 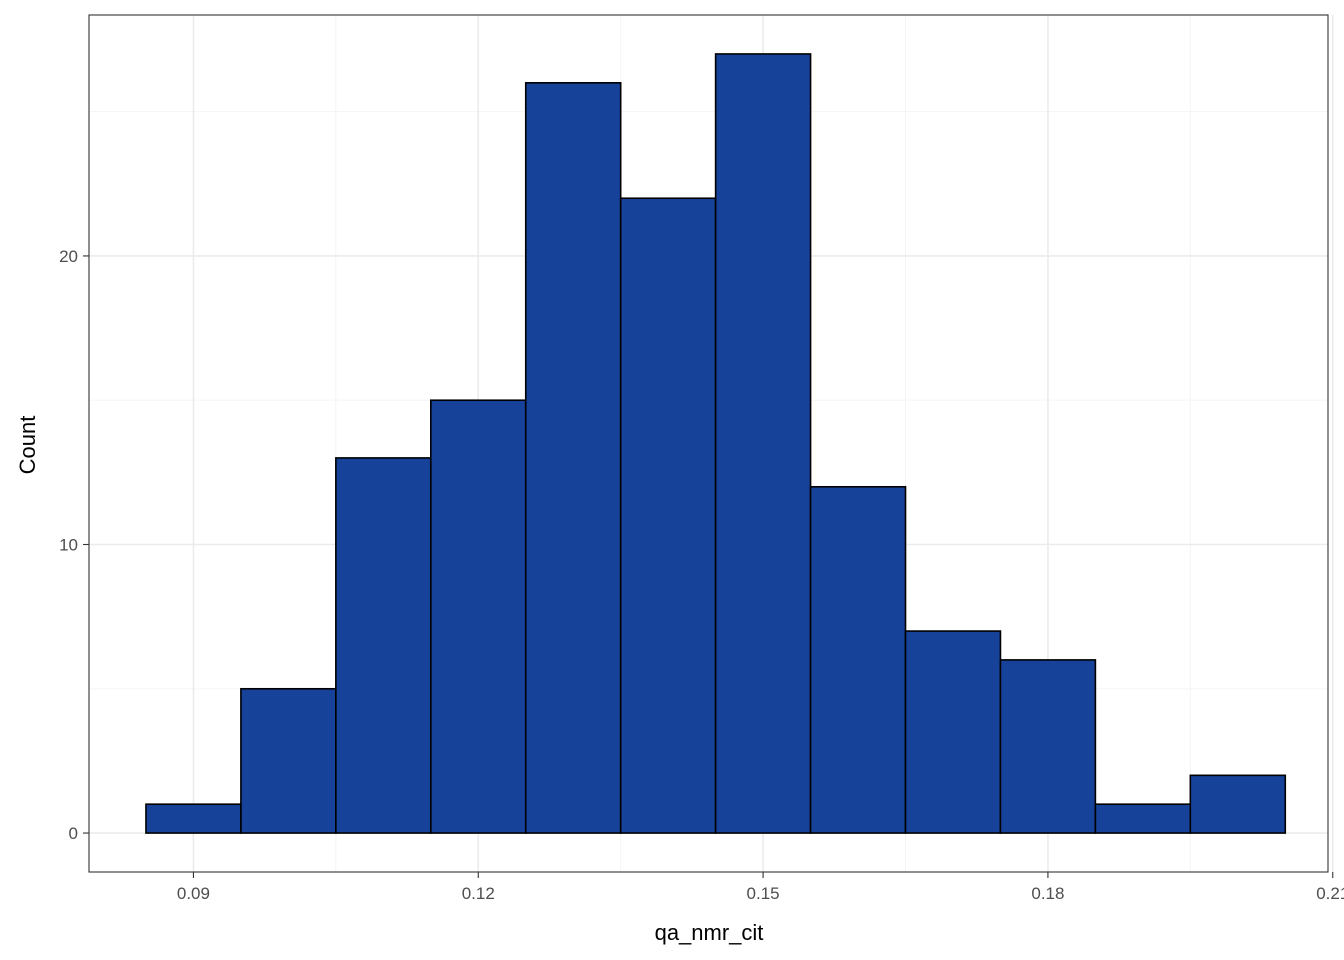 I want to click on x-tick-label: 0.09, so click(x=193, y=893).